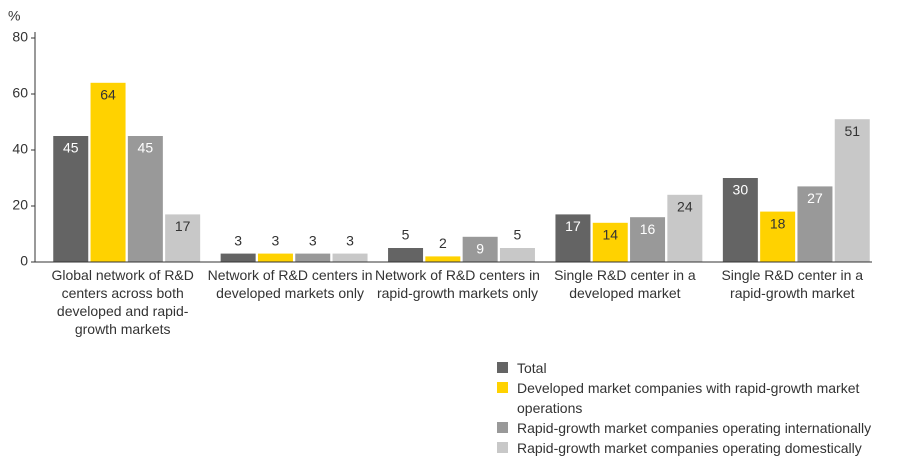 Image resolution: width=911 pixels, height=466 pixels. I want to click on data-label: 51, so click(852, 131).